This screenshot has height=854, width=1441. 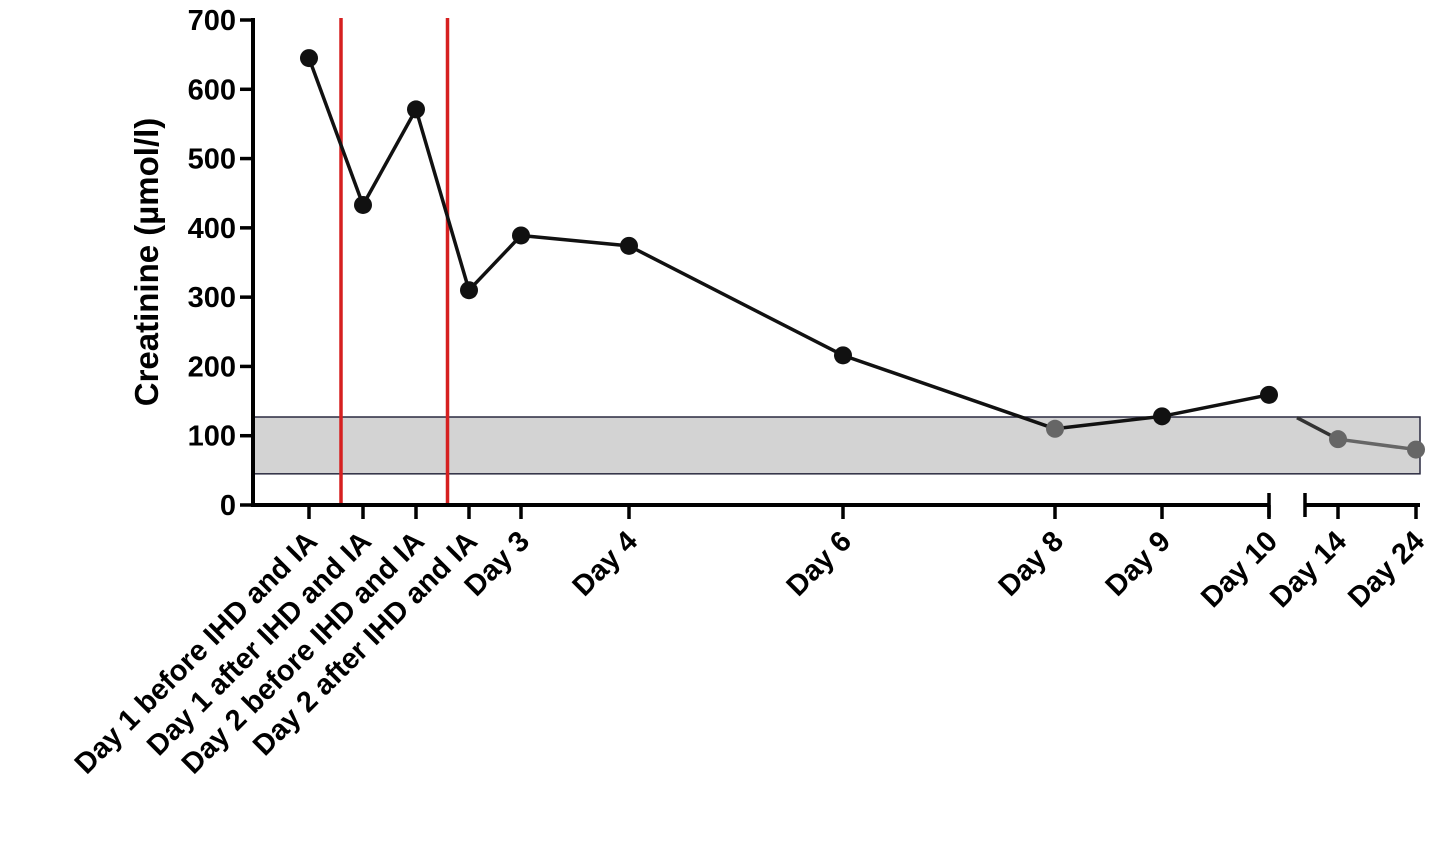 What do you see at coordinates (394, 261) in the screenshot?
I see `intervention-lines-layer` at bounding box center [394, 261].